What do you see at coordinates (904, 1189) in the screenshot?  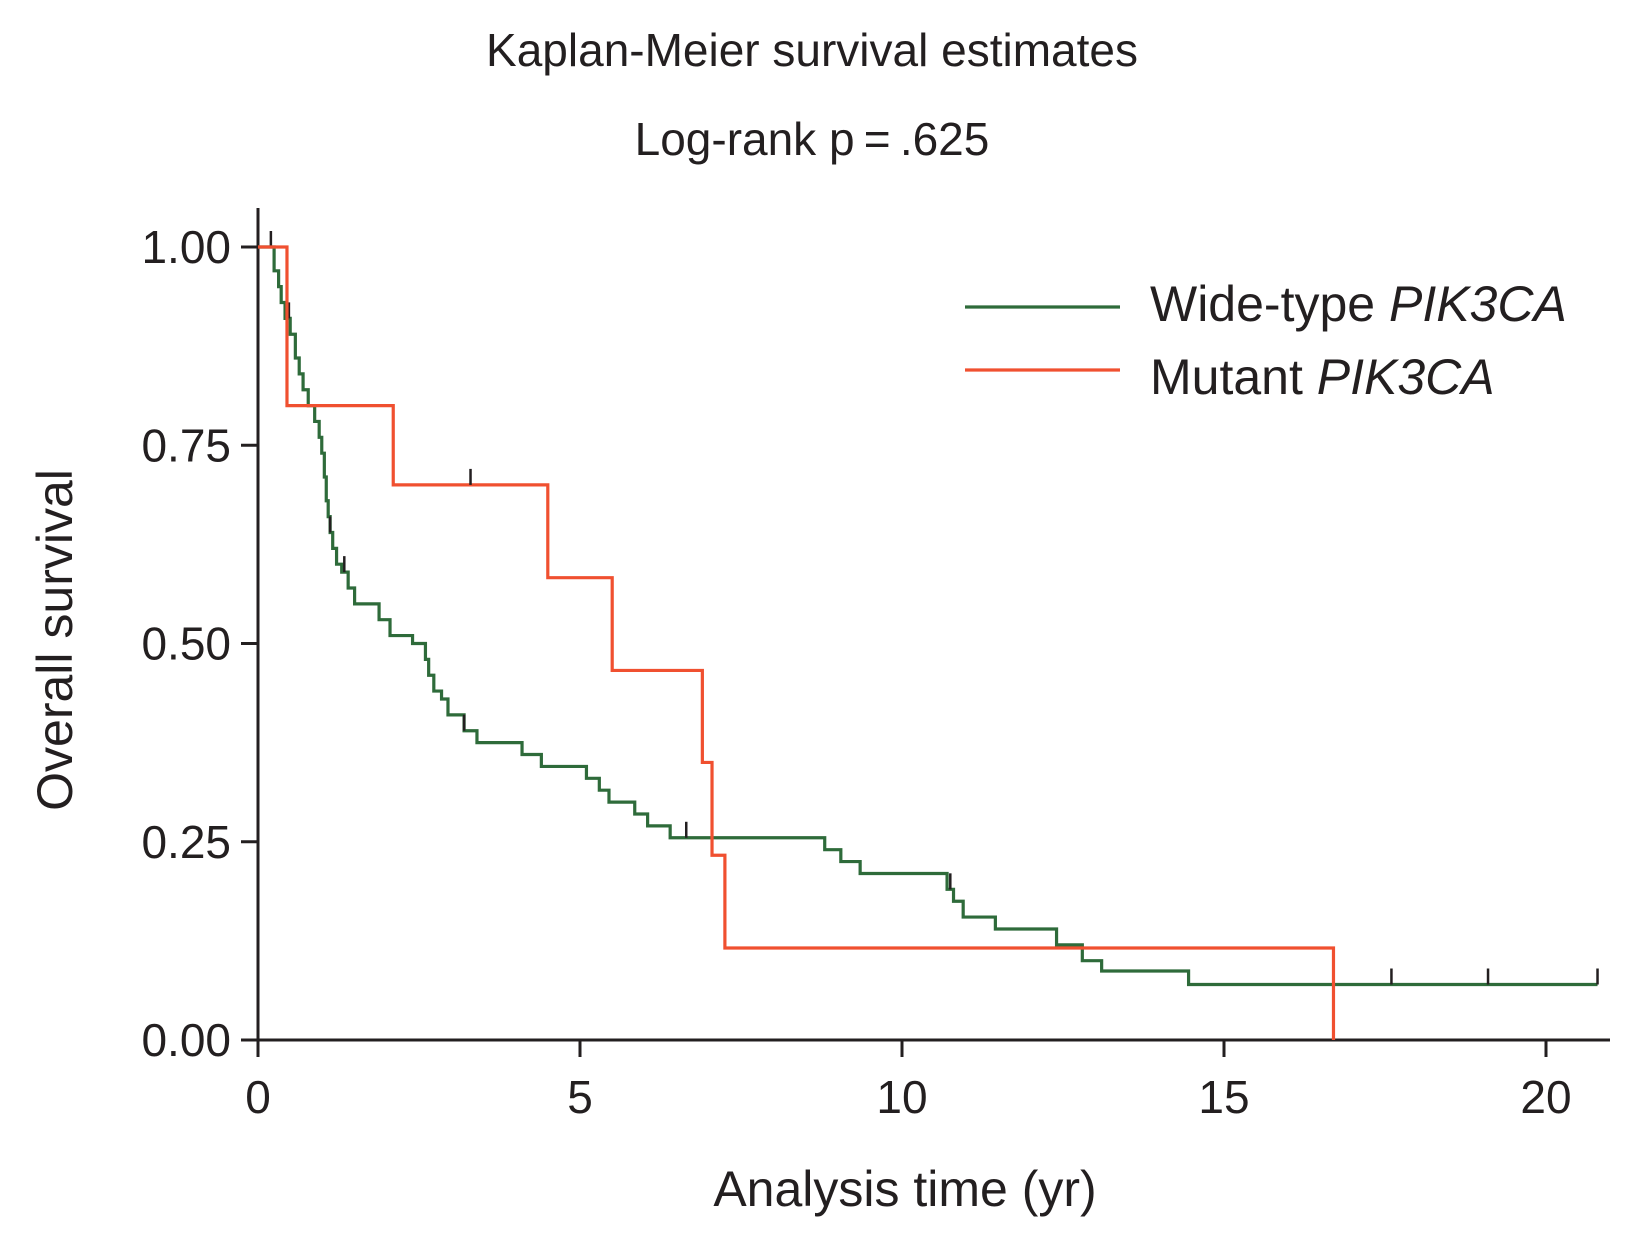 I see `x-axis-label: Analysis time (yr)` at bounding box center [904, 1189].